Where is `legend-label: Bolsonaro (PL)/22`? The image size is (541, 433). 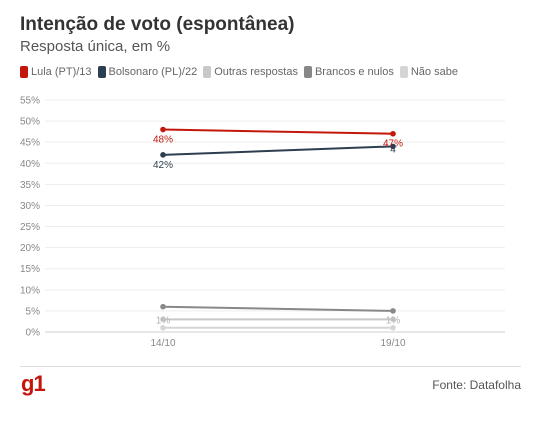 legend-label: Bolsonaro (PL)/22 is located at coordinates (153, 72).